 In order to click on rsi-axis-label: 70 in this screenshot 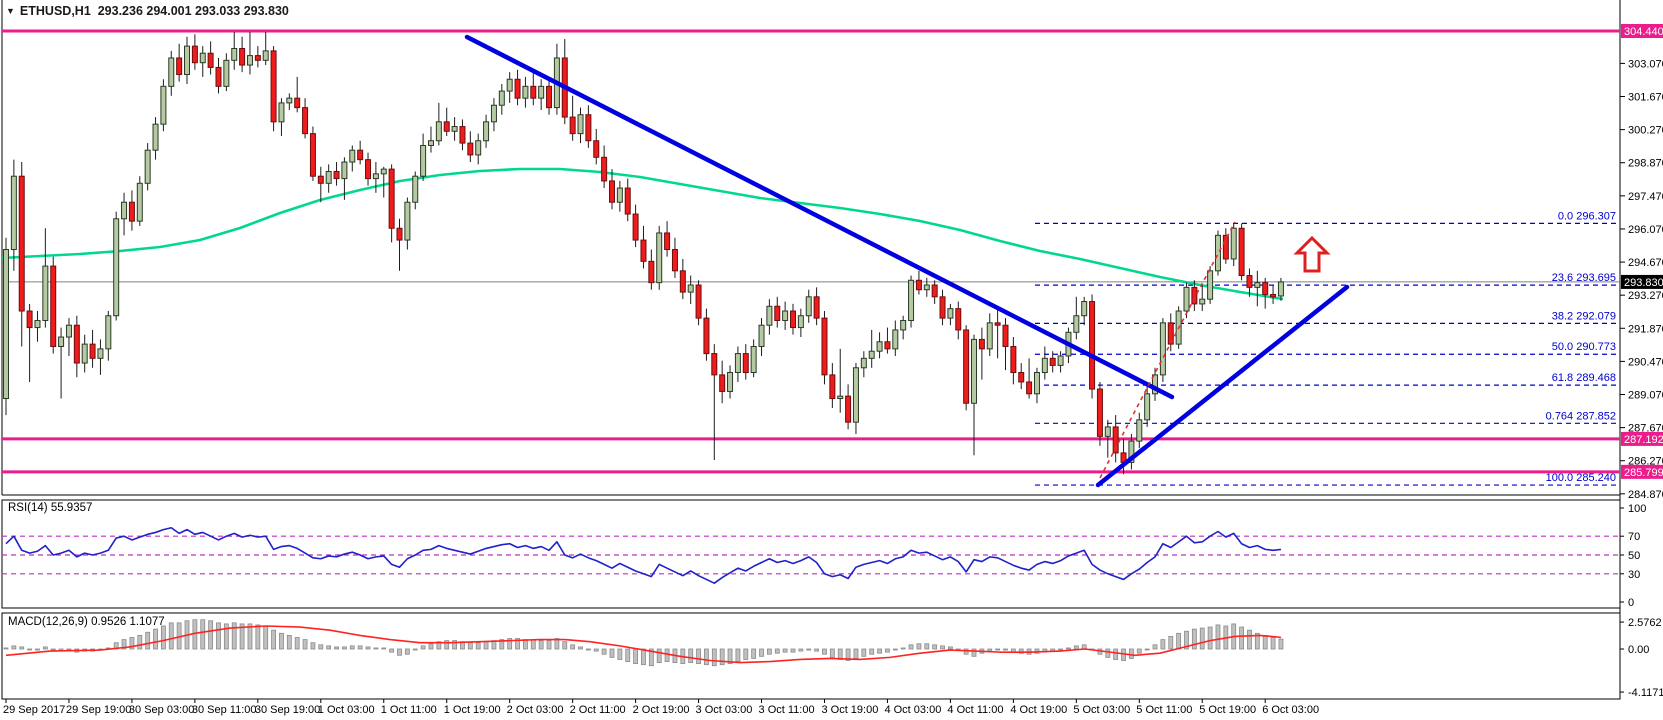, I will do `click(1634, 537)`.